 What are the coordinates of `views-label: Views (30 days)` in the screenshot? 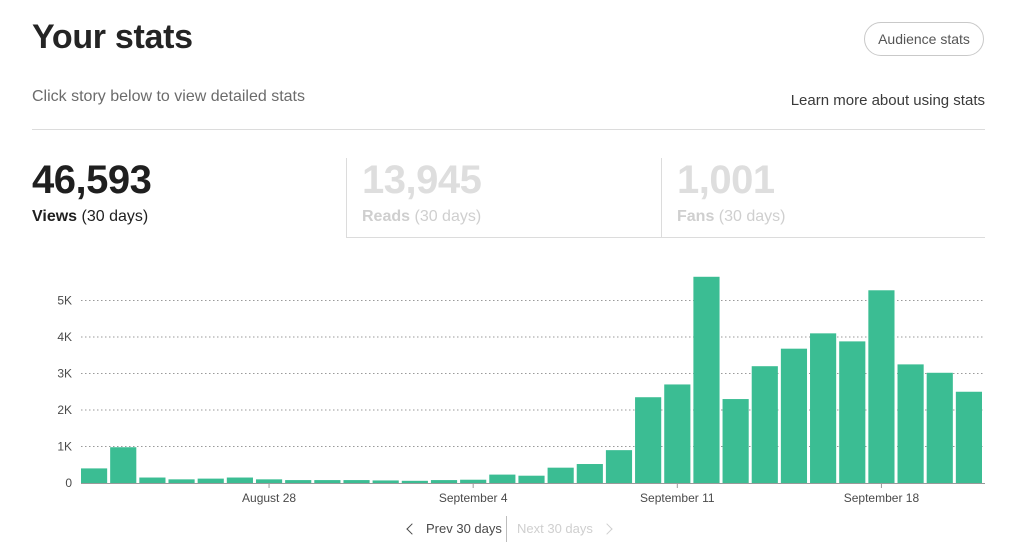 It's located at (189, 217).